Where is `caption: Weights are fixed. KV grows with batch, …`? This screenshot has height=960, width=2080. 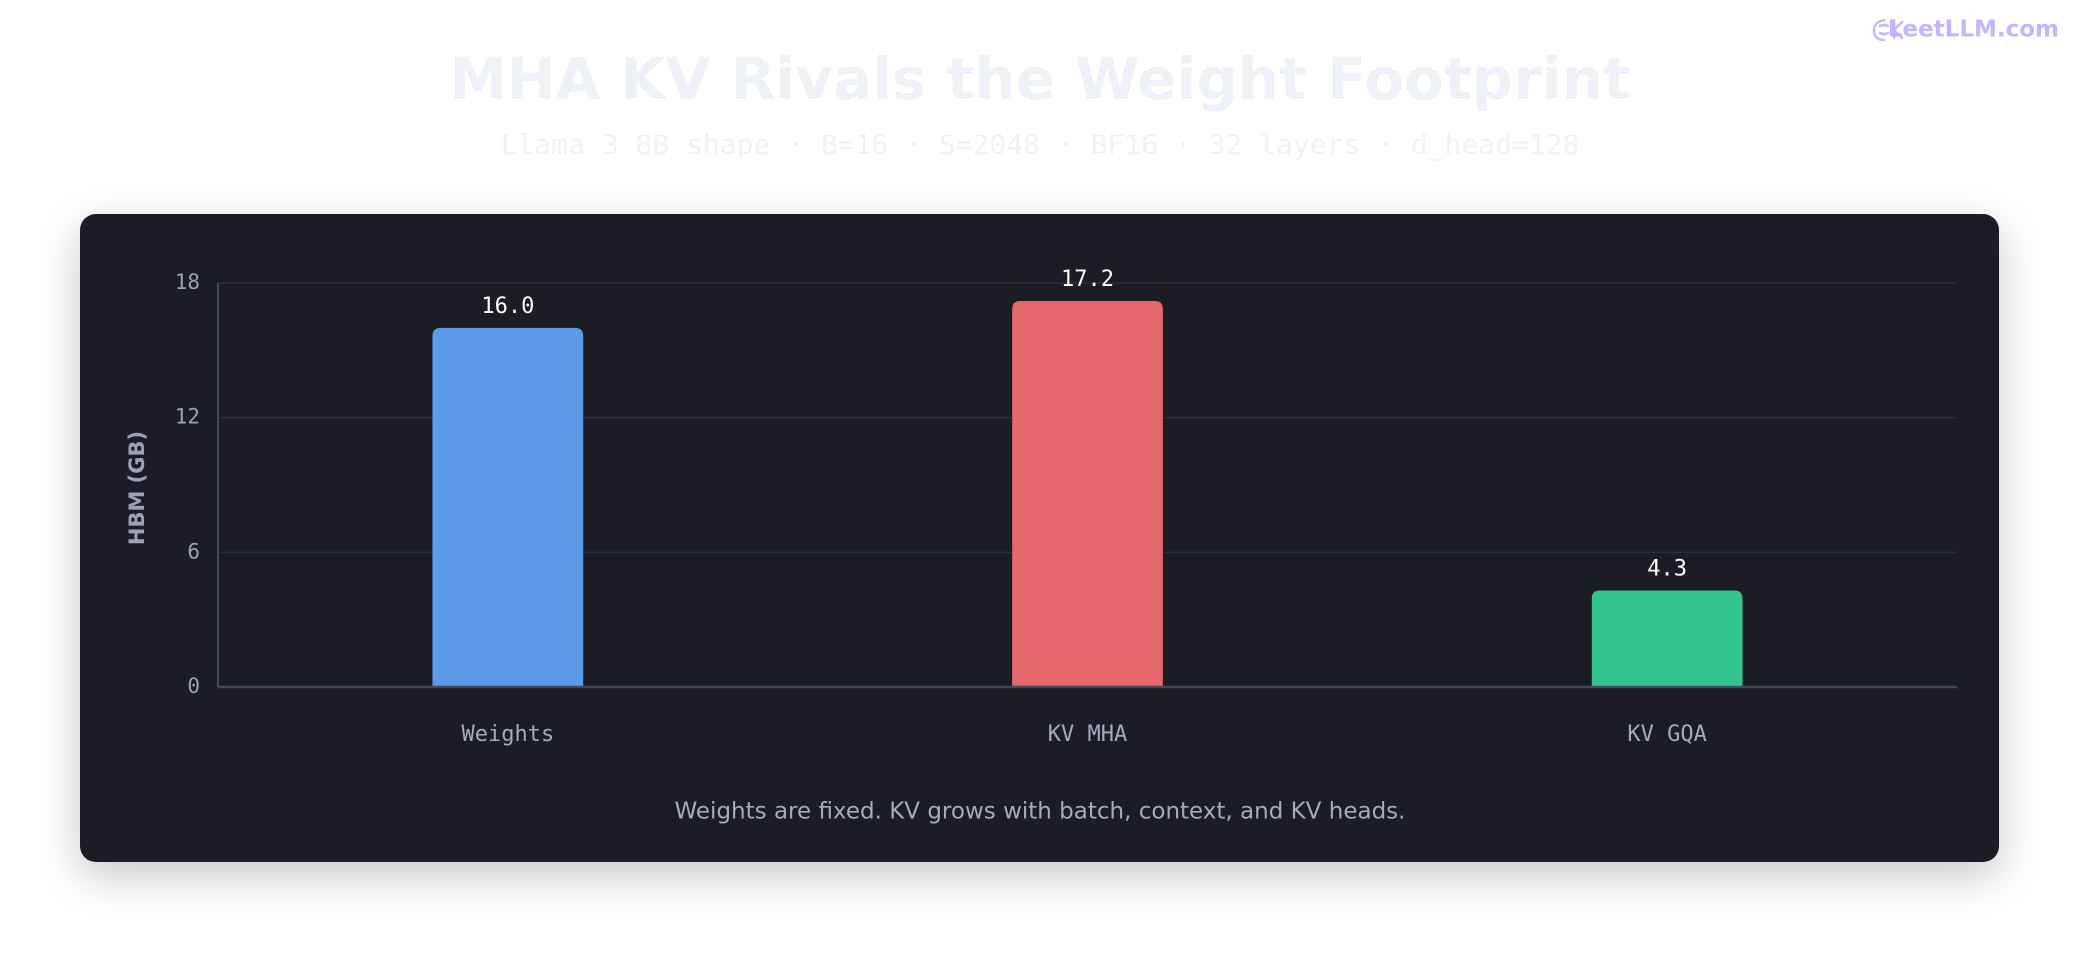
caption: Weights are fixed. KV grows with batch, … is located at coordinates (1040, 812).